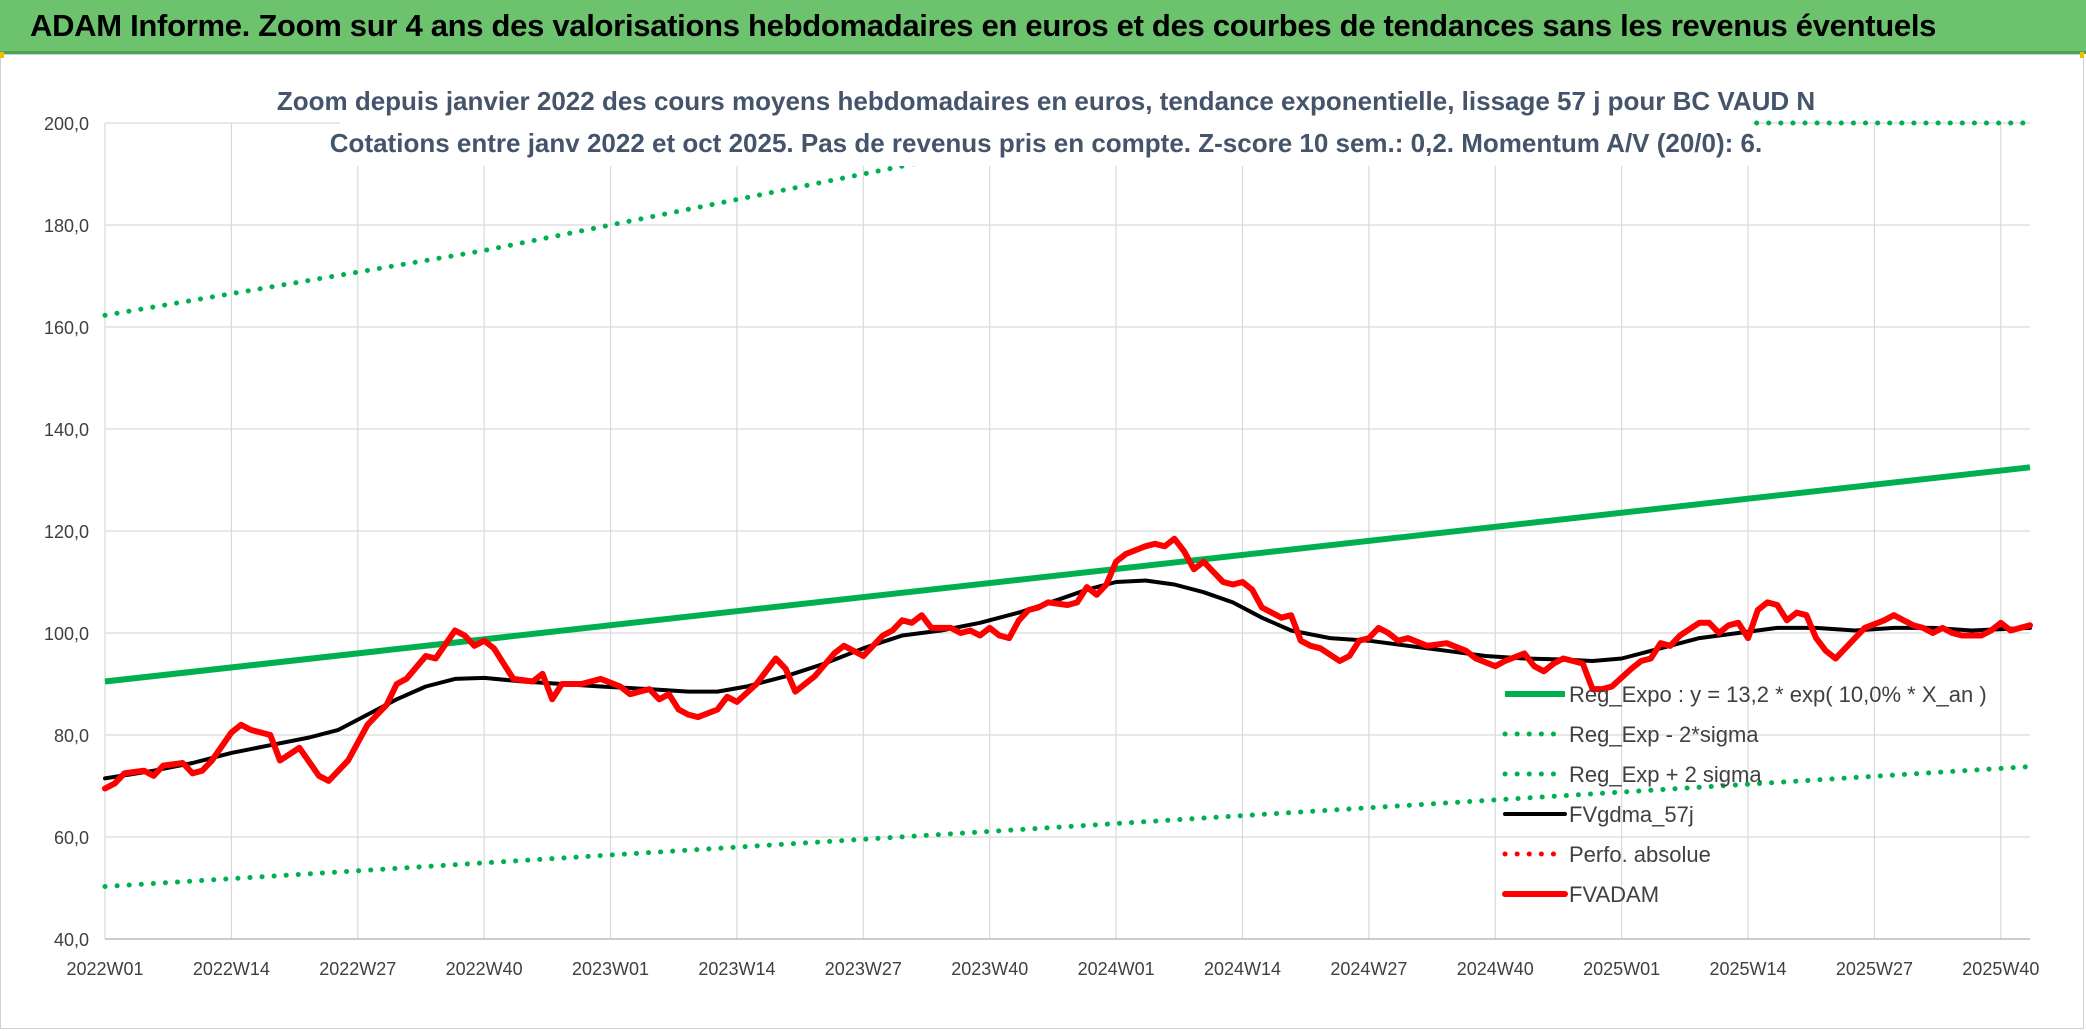 This screenshot has width=2086, height=1031. What do you see at coordinates (104, 969) in the screenshot?
I see `x-tick-label: 2022W01` at bounding box center [104, 969].